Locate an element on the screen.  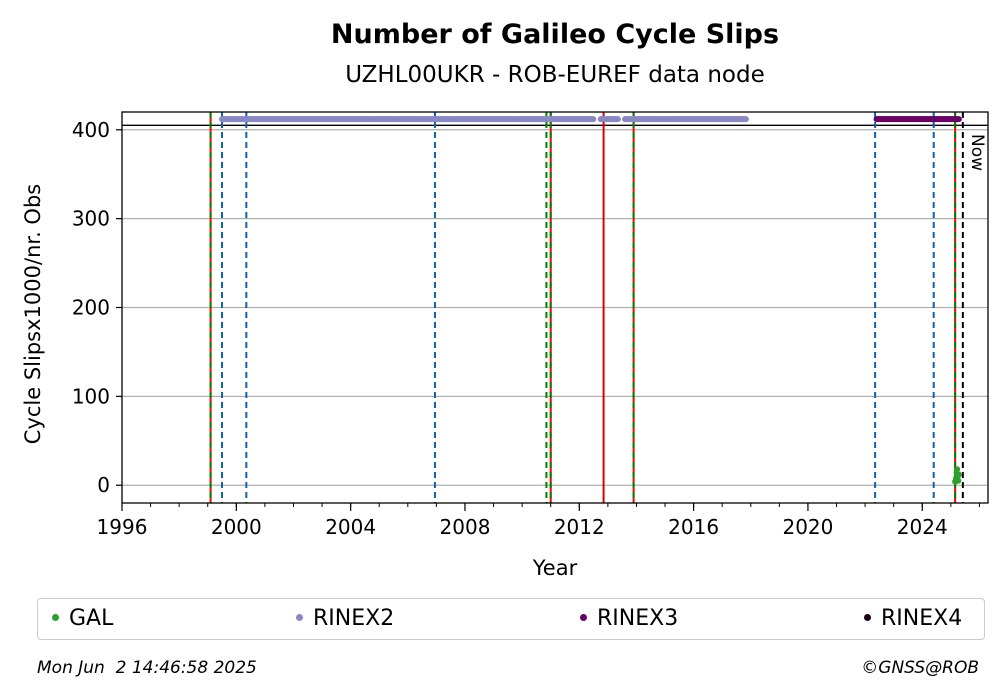
footer-credit: ©GNSS@ROB is located at coordinates (920, 668).